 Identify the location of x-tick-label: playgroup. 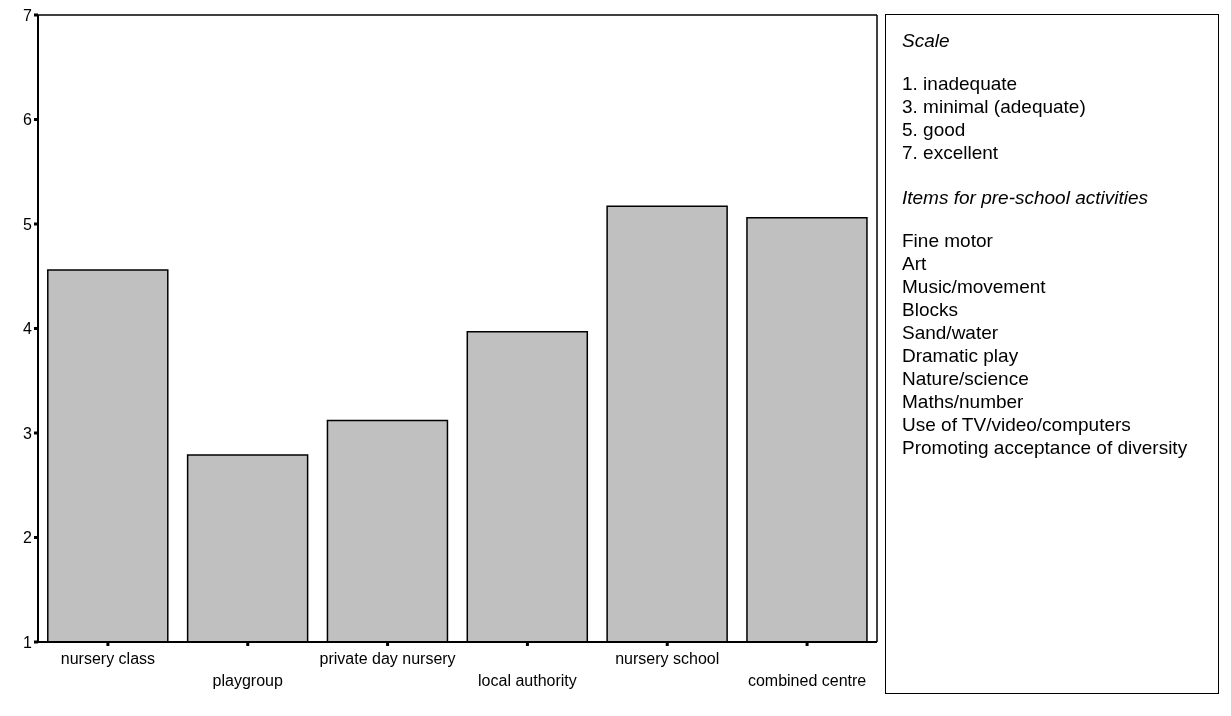
(247, 680).